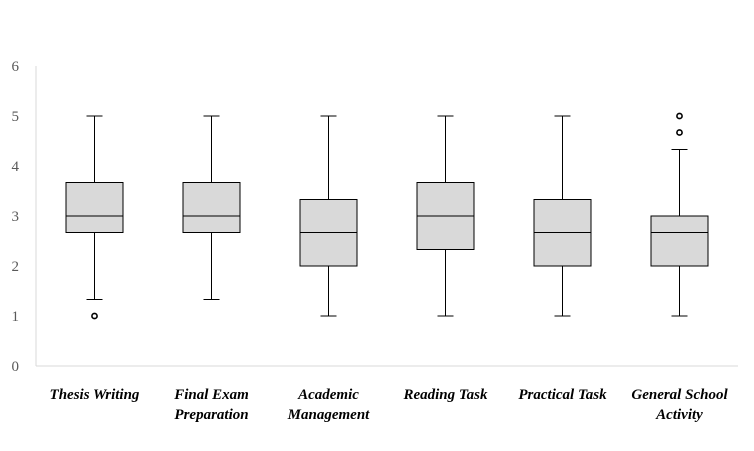 This screenshot has width=754, height=451. I want to click on category-label: Thesis Writing, so click(95, 395).